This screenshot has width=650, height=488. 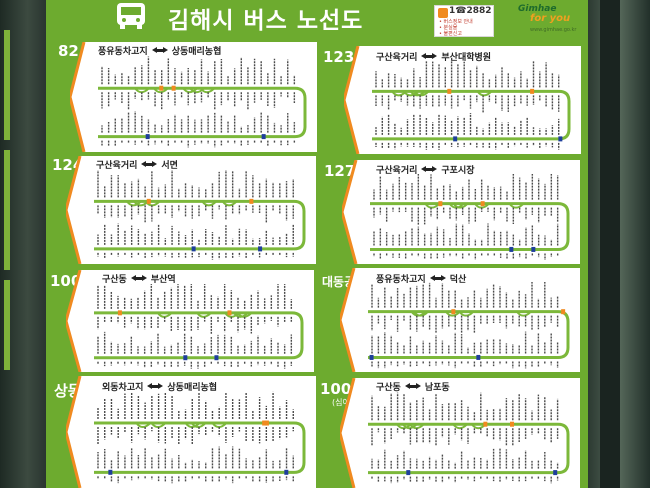 I want to click on route-endpoints: 구산동 남포동, so click(x=413, y=386).